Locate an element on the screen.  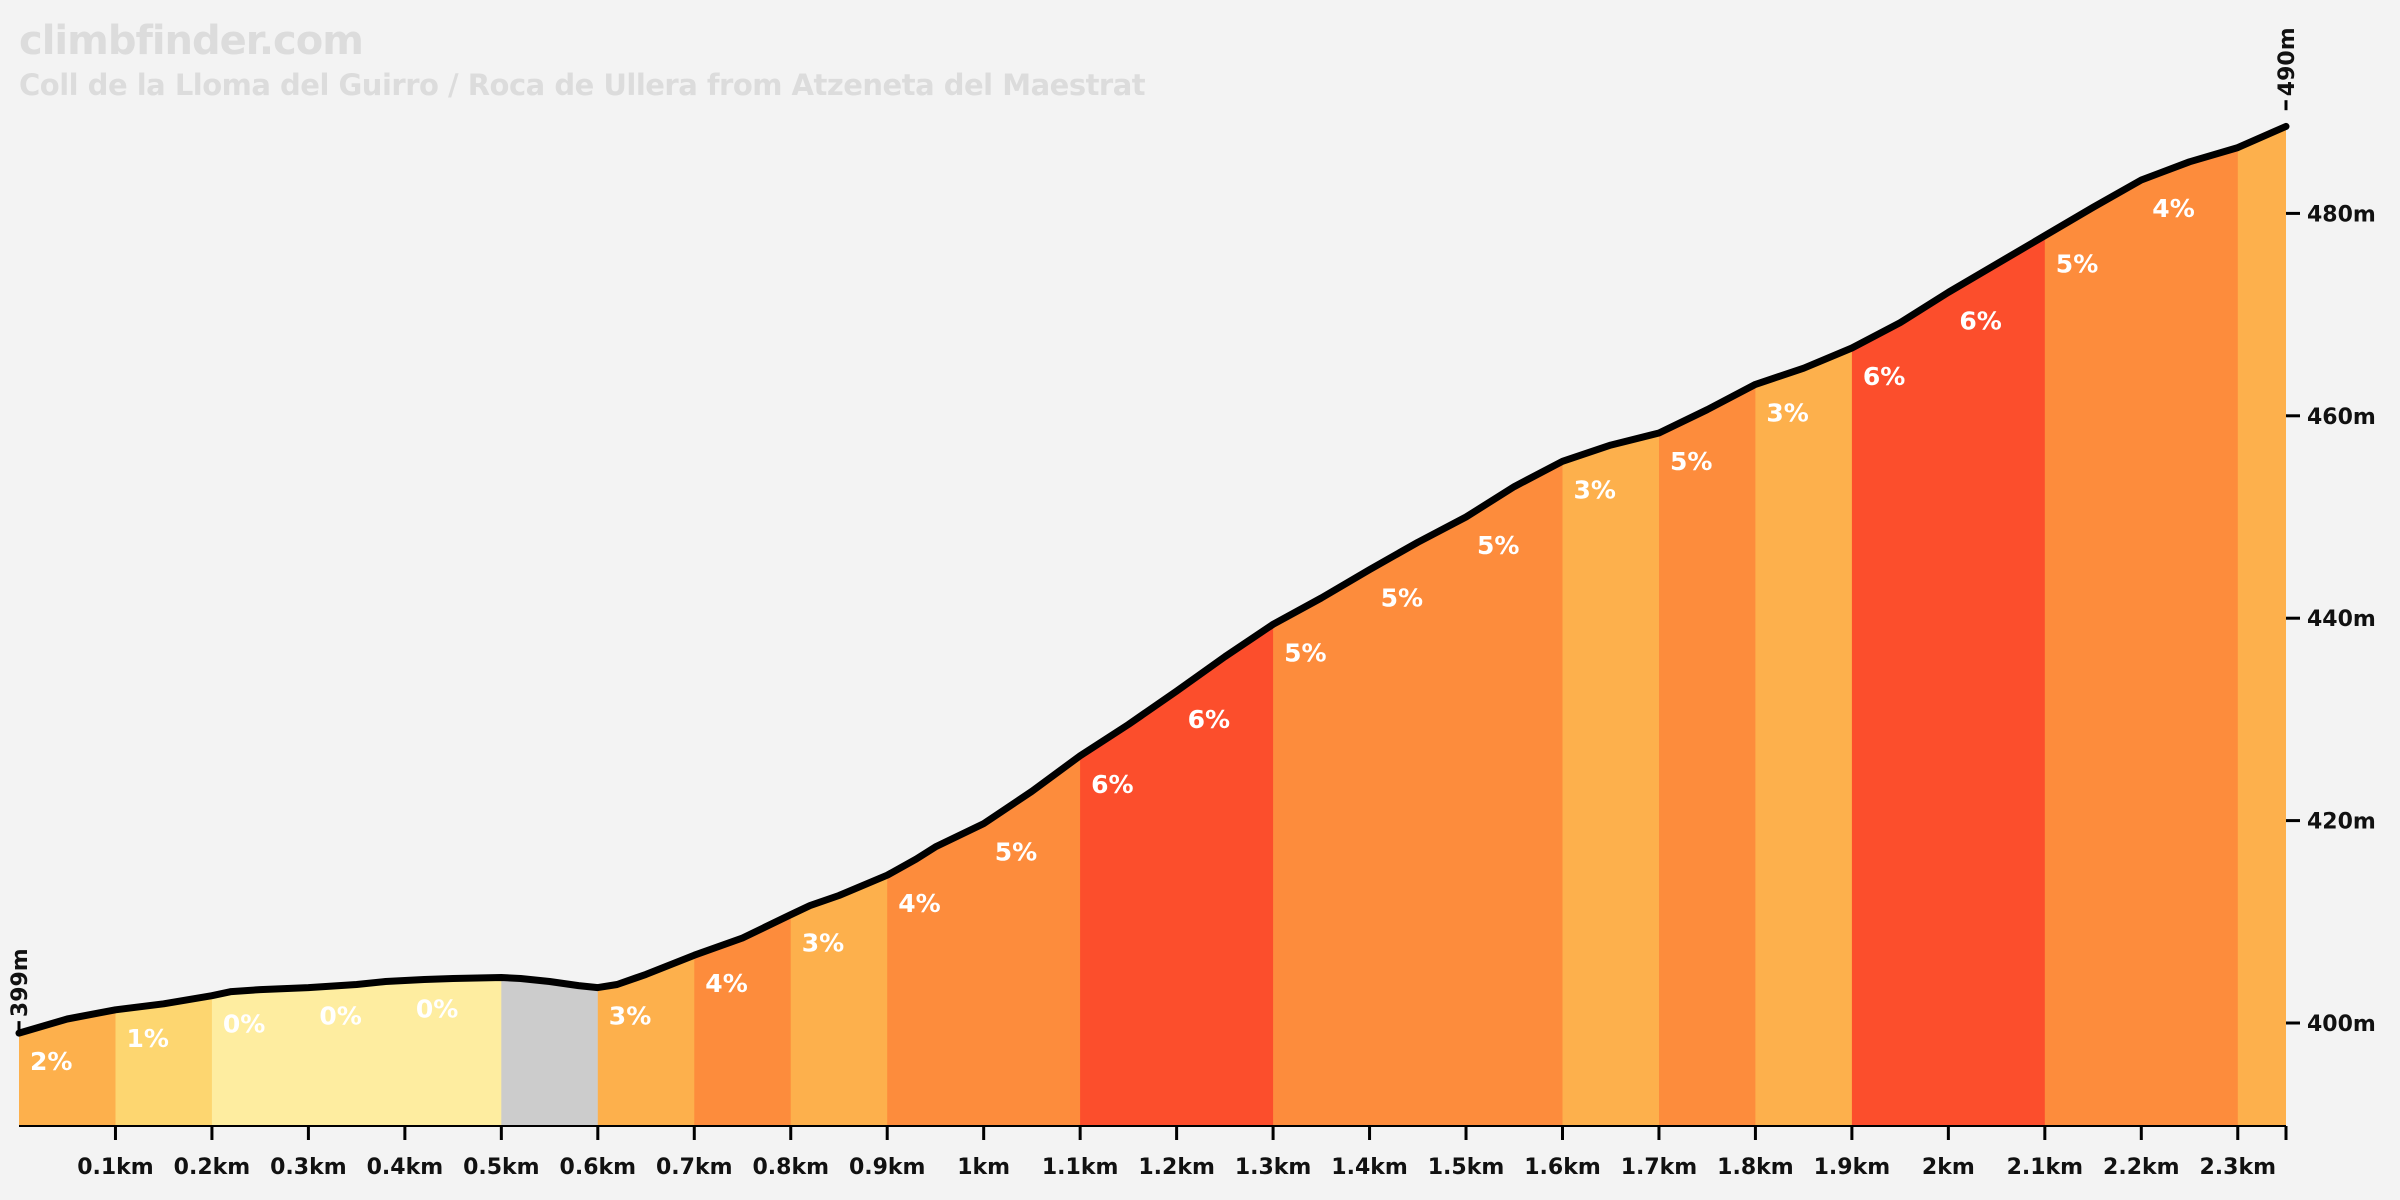
segment-grade-label-10: 5% is located at coordinates (1016, 852).